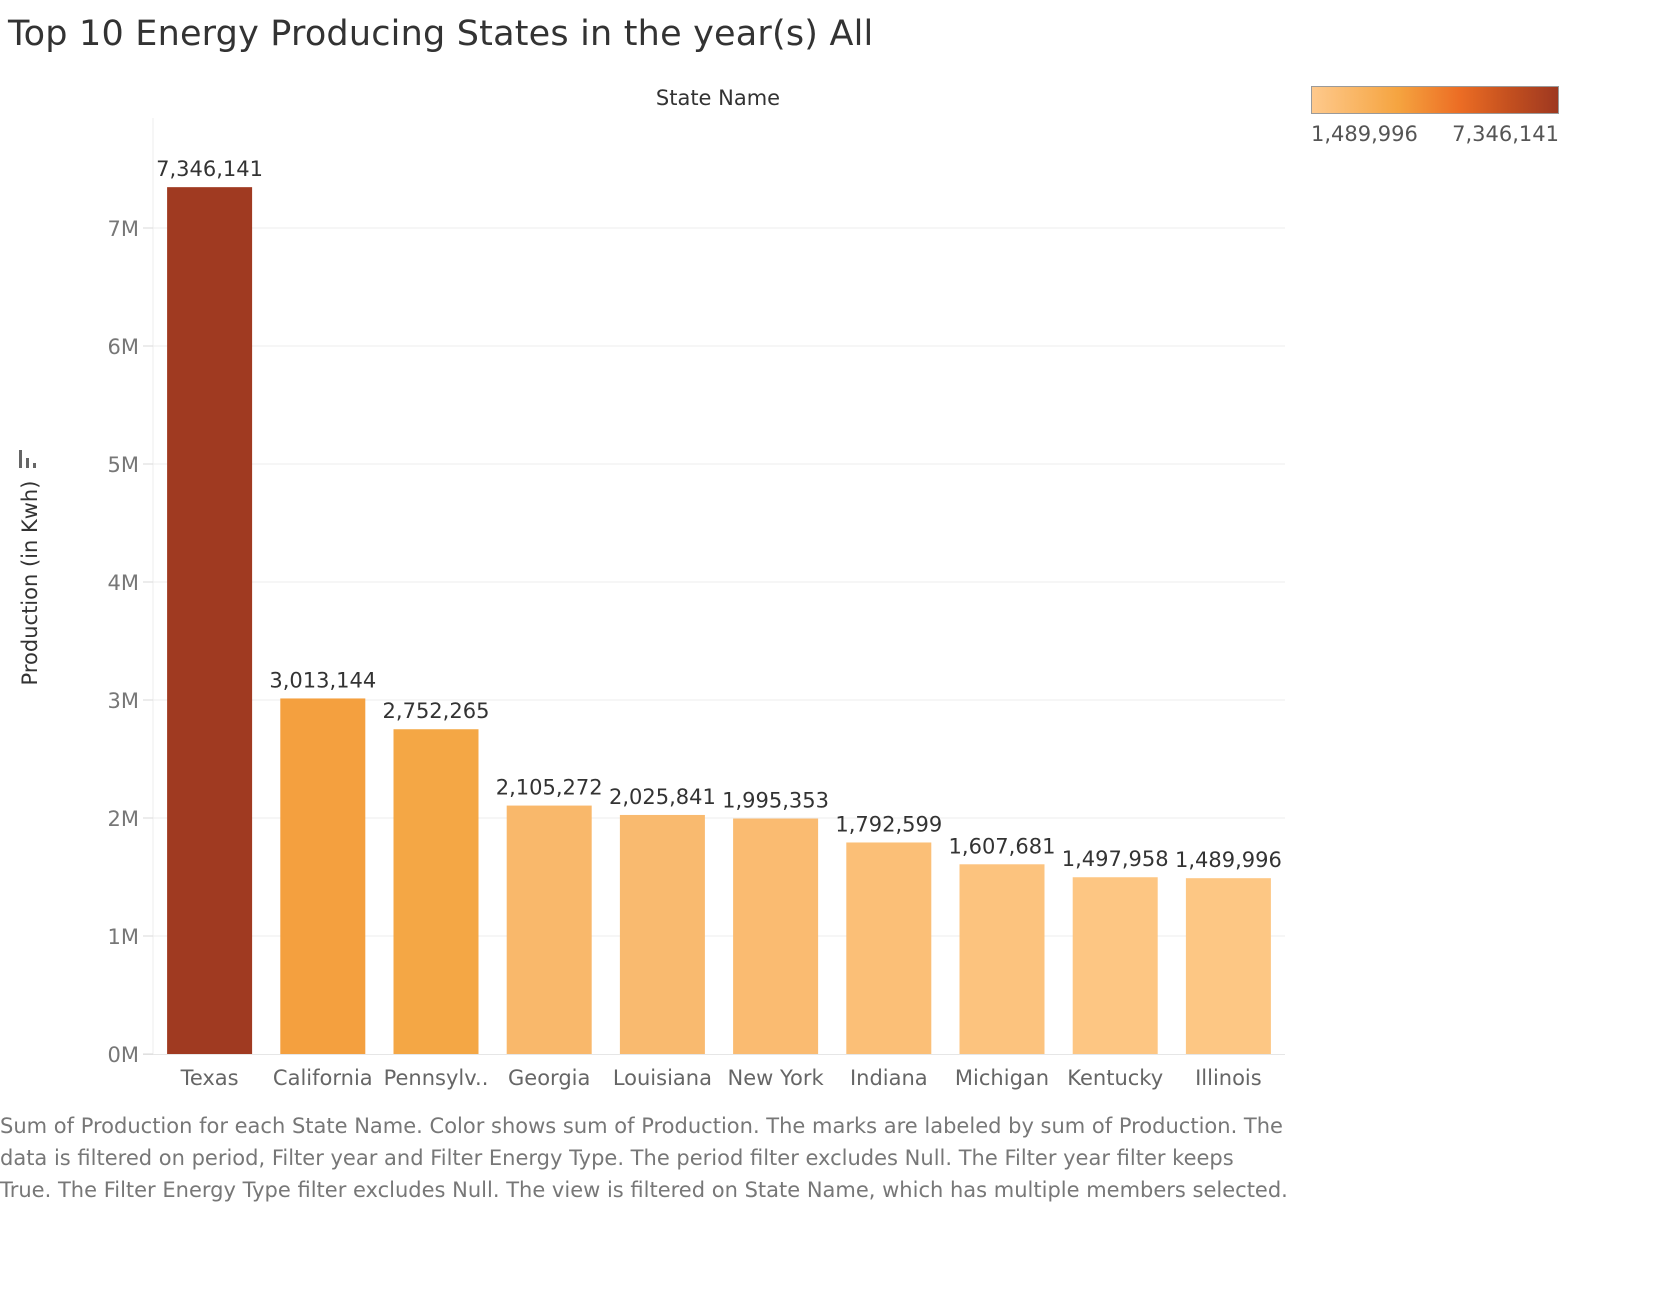  What do you see at coordinates (30, 460) in the screenshot?
I see `sort-descending-icon` at bounding box center [30, 460].